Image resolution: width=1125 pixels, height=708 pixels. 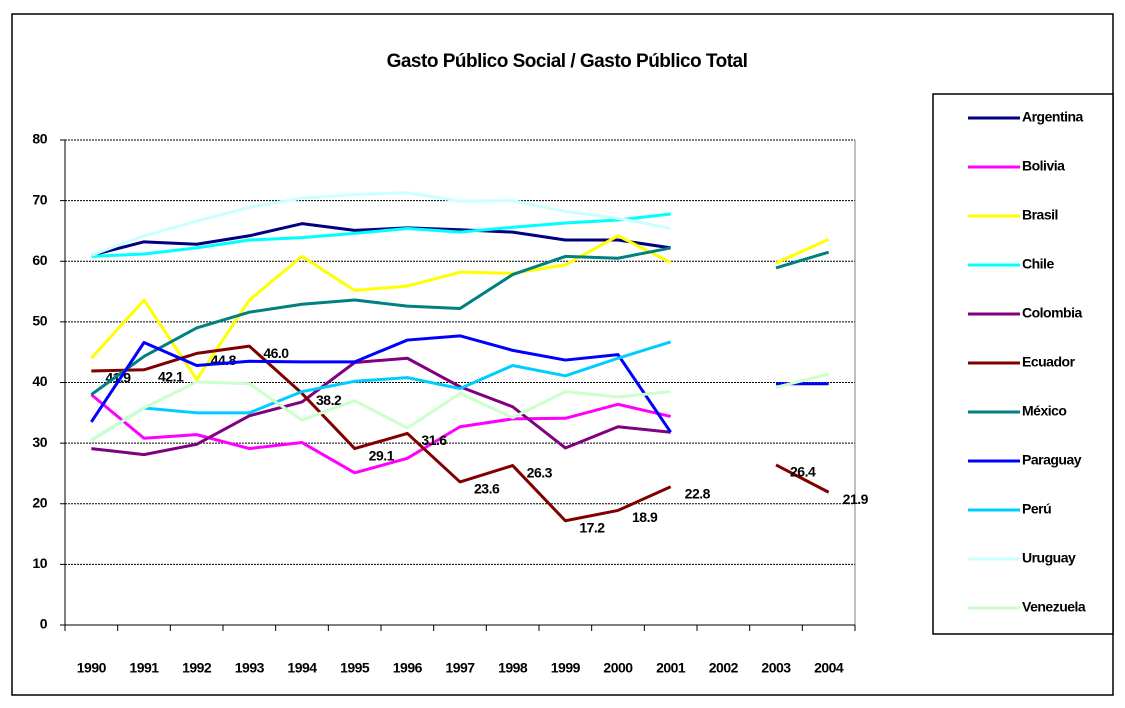 What do you see at coordinates (224, 360) in the screenshot?
I see `data-label: 44.8` at bounding box center [224, 360].